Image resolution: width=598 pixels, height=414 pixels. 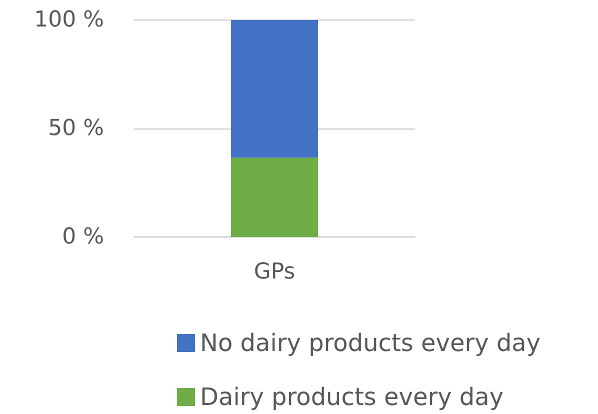 I want to click on legend-label: No dairy products every day, so click(x=370, y=343).